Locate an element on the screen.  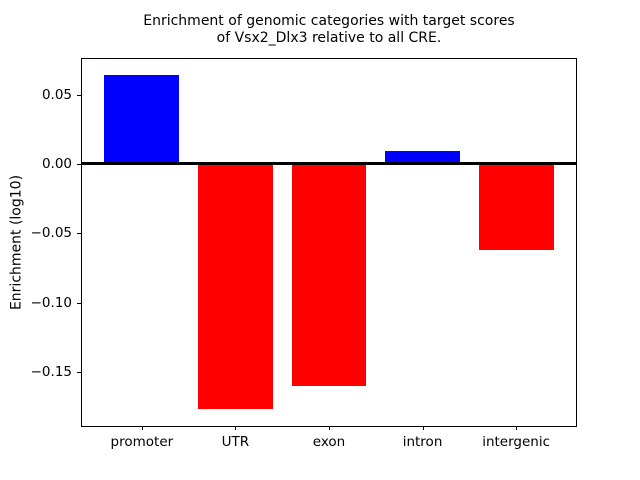
y-tick-label-−0.10: −0.10 is located at coordinates (51, 302).